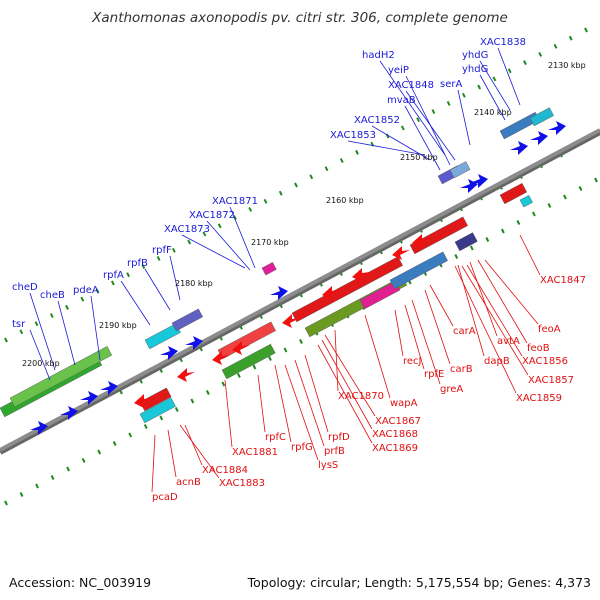 The height and width of the screenshot is (600, 600). Describe the element at coordinates (538, 348) in the screenshot. I see `gene-label-reverse: feoB` at that location.